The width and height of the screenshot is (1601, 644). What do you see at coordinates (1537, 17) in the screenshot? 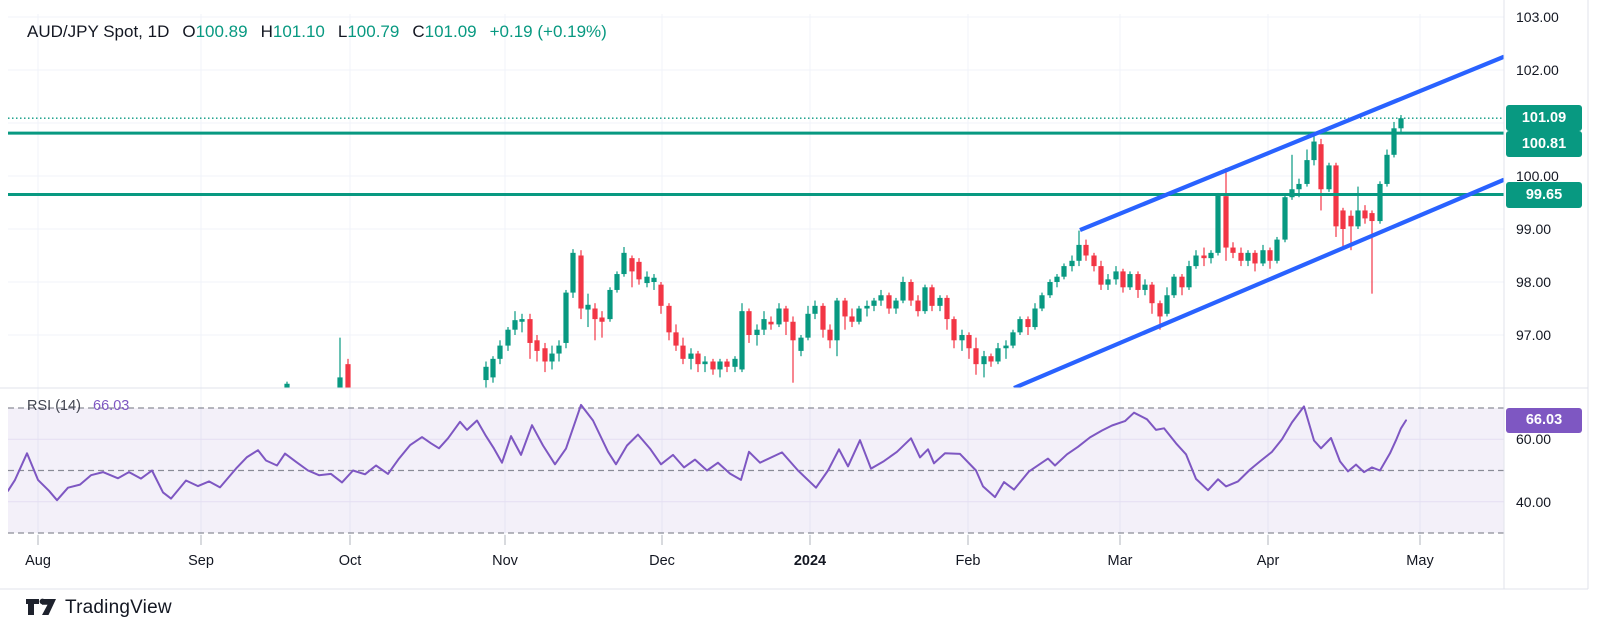
I see `price-axis-label: 103.00` at bounding box center [1537, 17].